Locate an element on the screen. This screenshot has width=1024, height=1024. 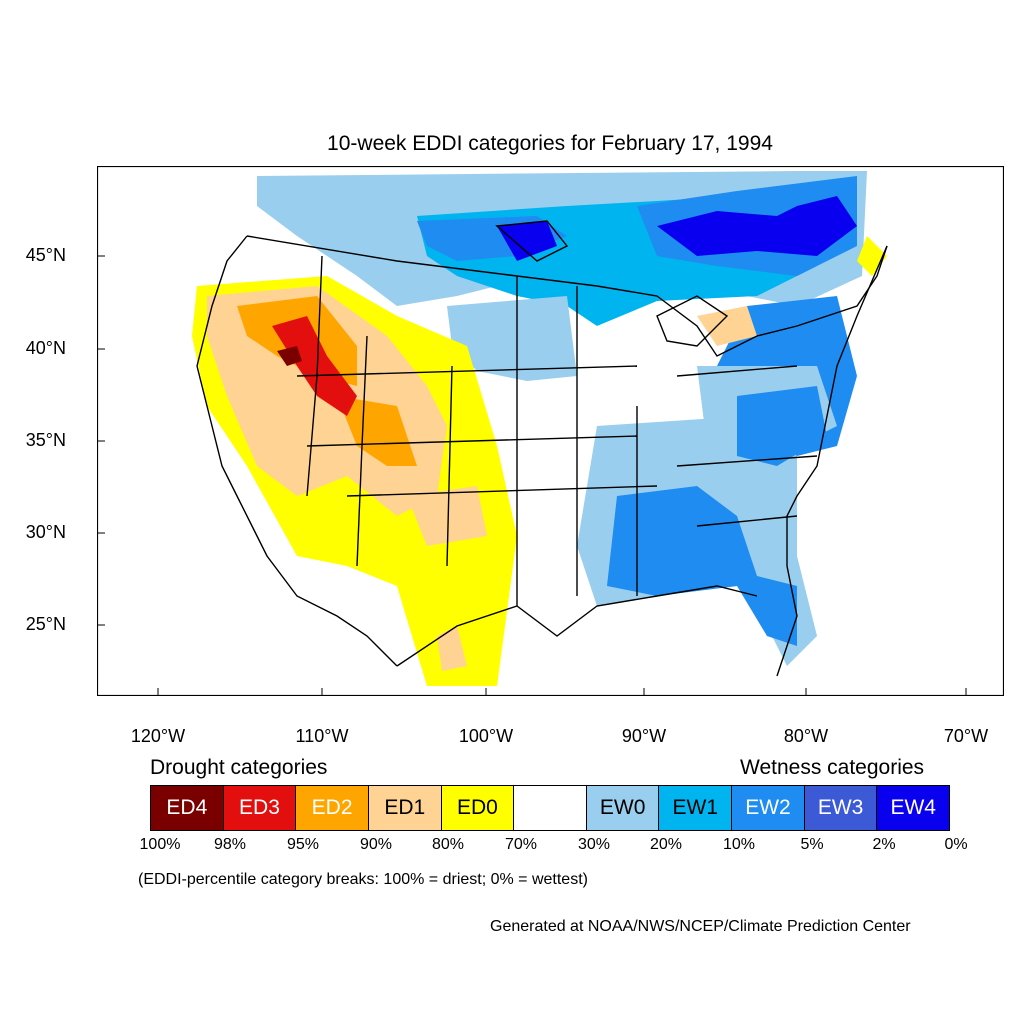
lat-label-30: 30°N is located at coordinates (45, 532).